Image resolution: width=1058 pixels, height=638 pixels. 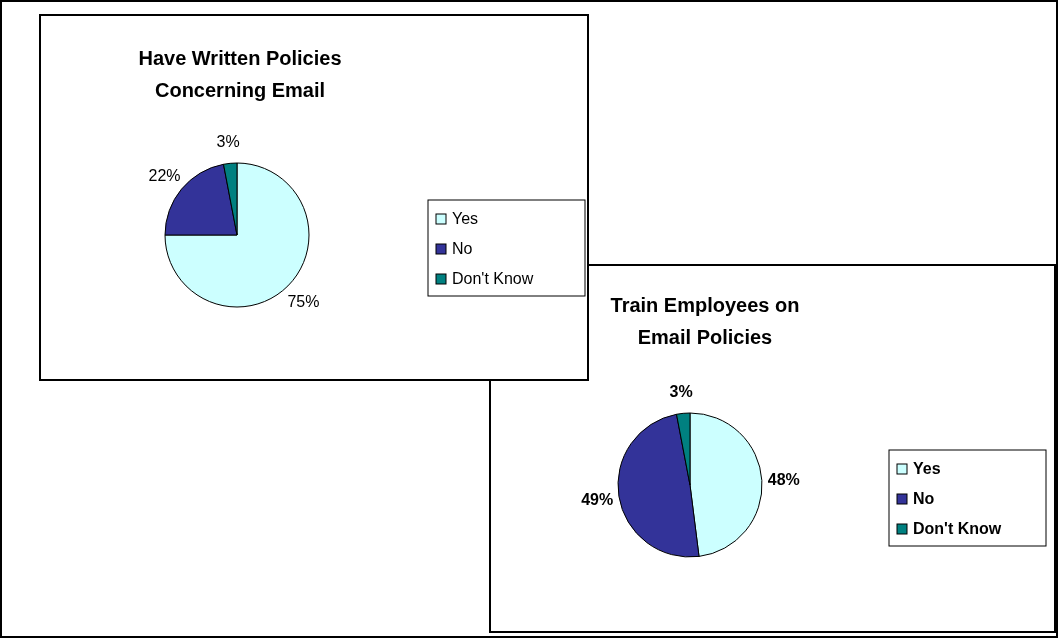 What do you see at coordinates (597, 500) in the screenshot?
I see `data-label: 49%` at bounding box center [597, 500].